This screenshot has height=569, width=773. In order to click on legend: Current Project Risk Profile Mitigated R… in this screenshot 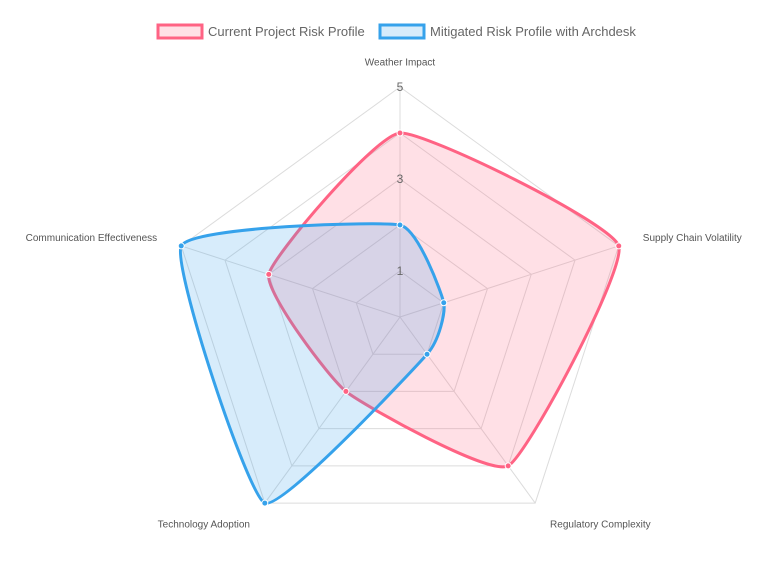, I will do `click(396, 31)`.